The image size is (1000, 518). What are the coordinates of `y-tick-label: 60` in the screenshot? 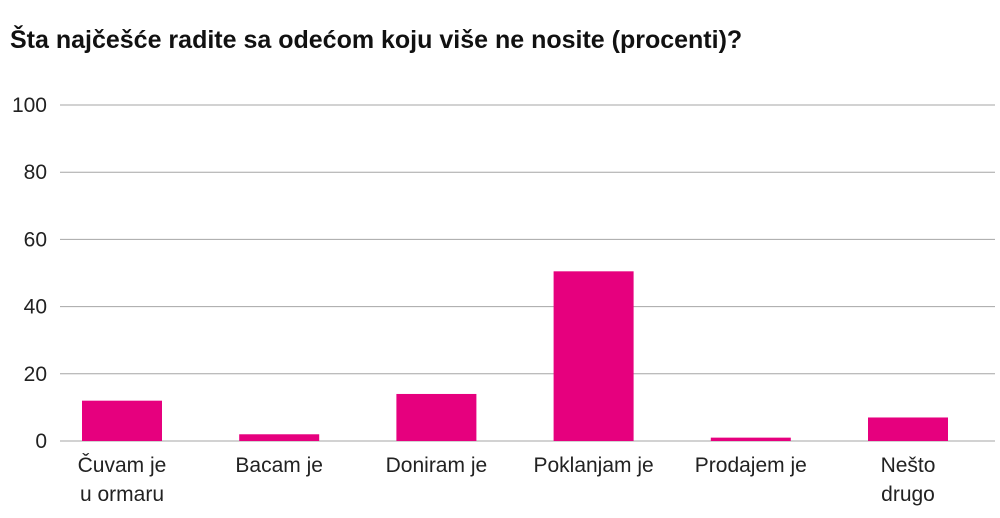 It's located at (35, 239).